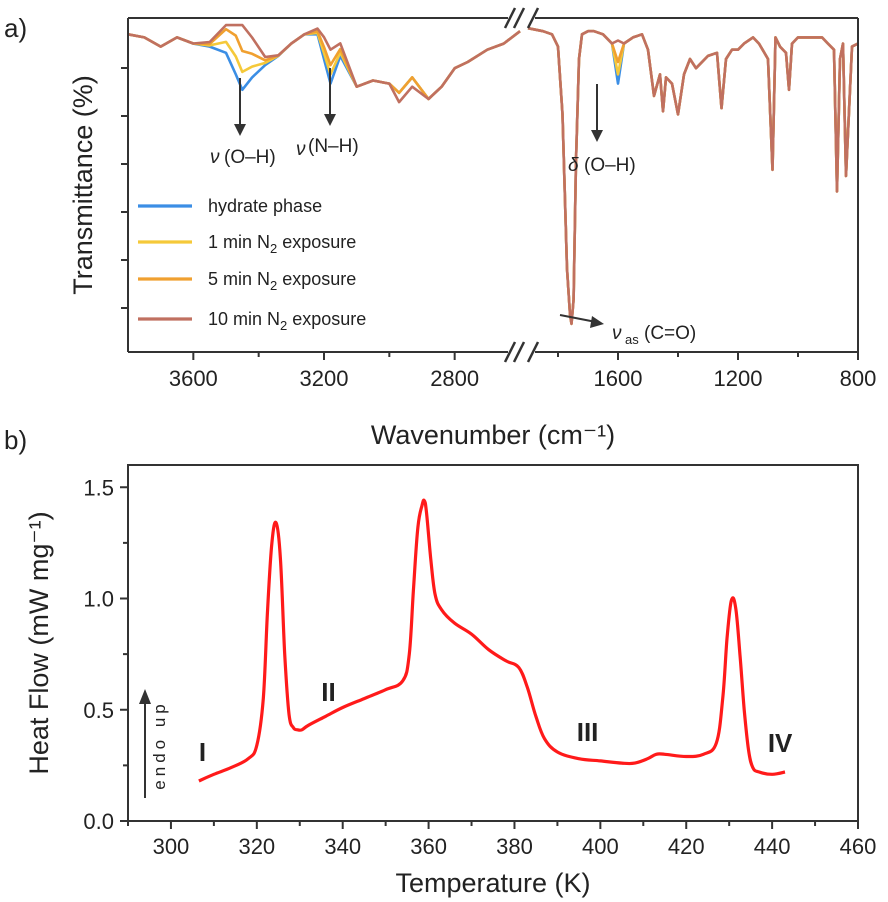 This screenshot has width=888, height=902. Describe the element at coordinates (256, 846) in the screenshot. I see `dsc-x-tick-label-320: 320` at that location.